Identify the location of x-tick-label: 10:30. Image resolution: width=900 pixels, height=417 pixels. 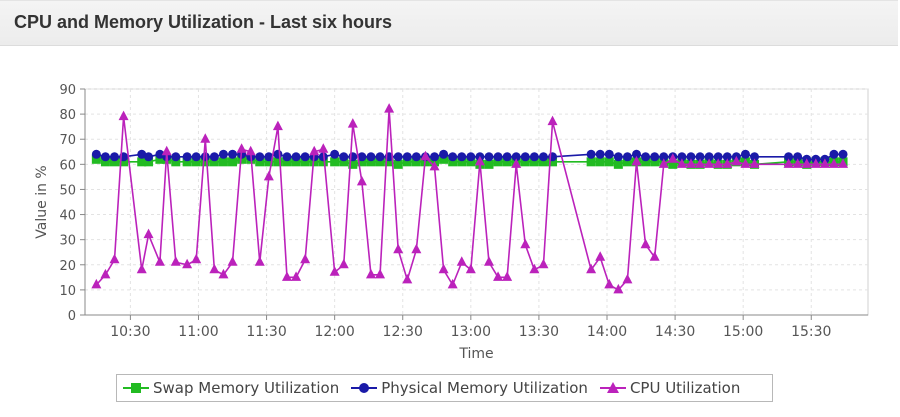
(130, 332).